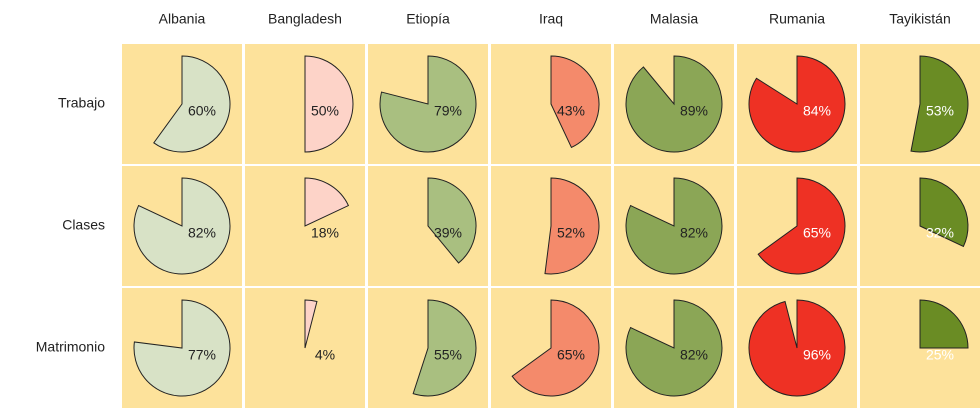  Describe the element at coordinates (70, 347) in the screenshot. I see `row-label: Matrimonio` at that location.